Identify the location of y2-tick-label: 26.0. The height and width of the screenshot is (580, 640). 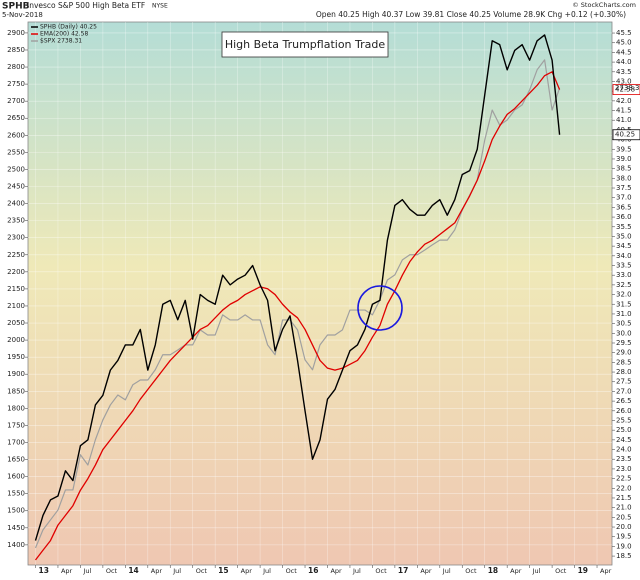
(624, 411).